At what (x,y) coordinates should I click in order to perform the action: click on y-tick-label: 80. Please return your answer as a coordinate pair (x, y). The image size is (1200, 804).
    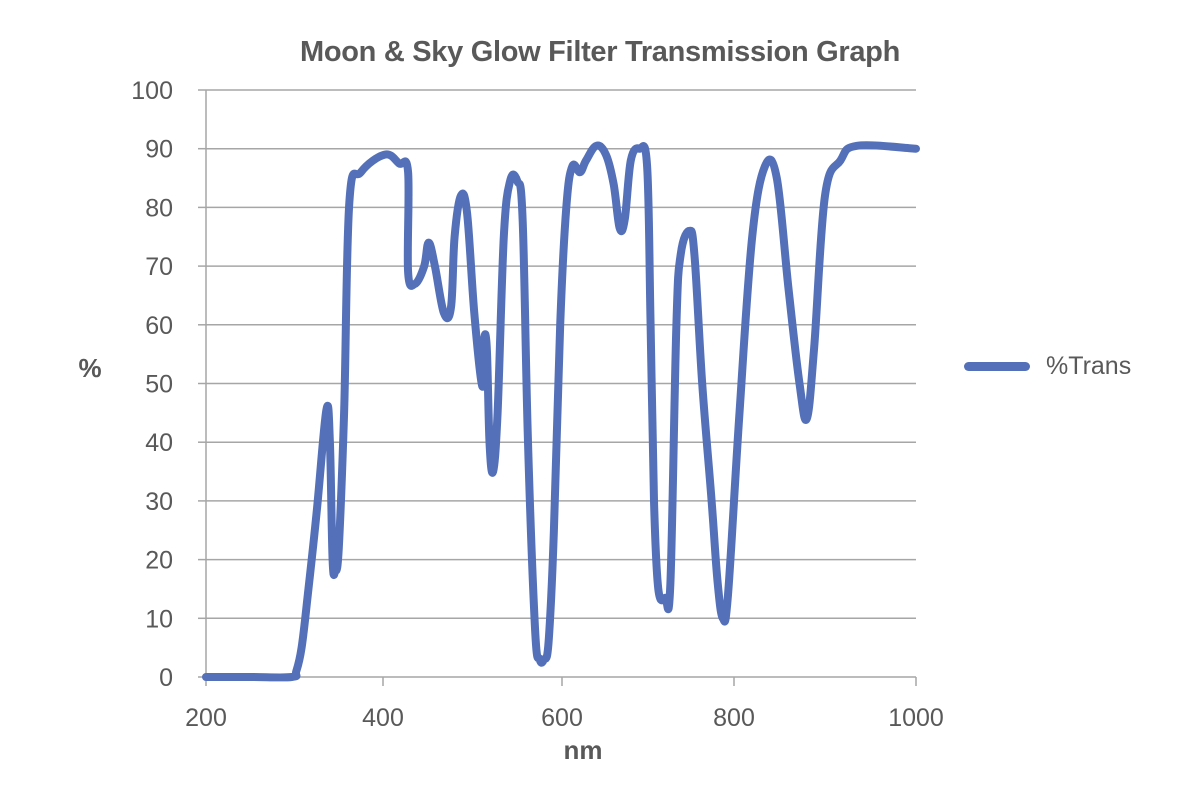
    Looking at the image, I should click on (159, 208).